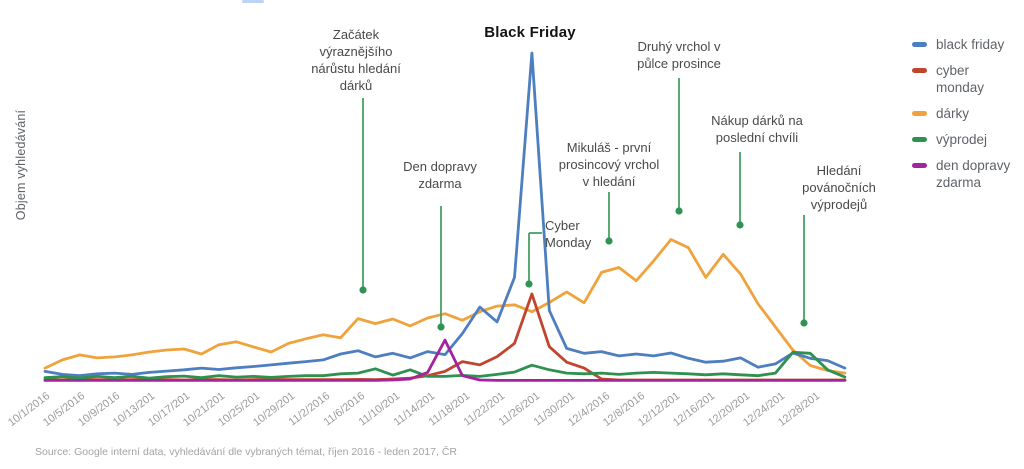  What do you see at coordinates (609, 241) in the screenshot?
I see `annotation-dot-mikulas` at bounding box center [609, 241].